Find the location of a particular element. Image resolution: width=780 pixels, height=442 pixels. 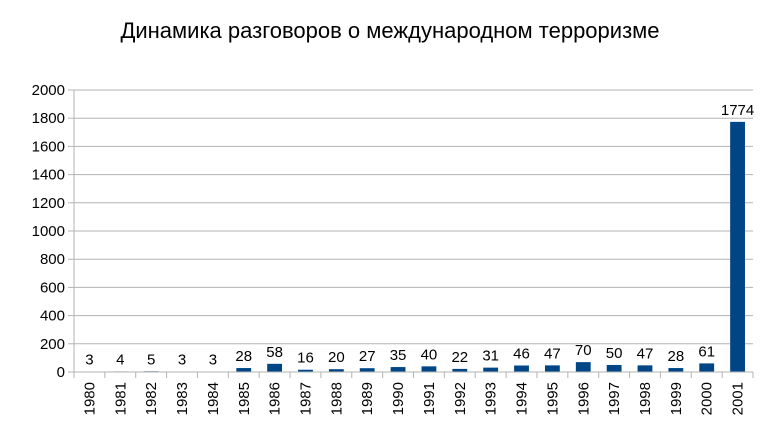

data-label-1986: 58 is located at coordinates (274, 352).